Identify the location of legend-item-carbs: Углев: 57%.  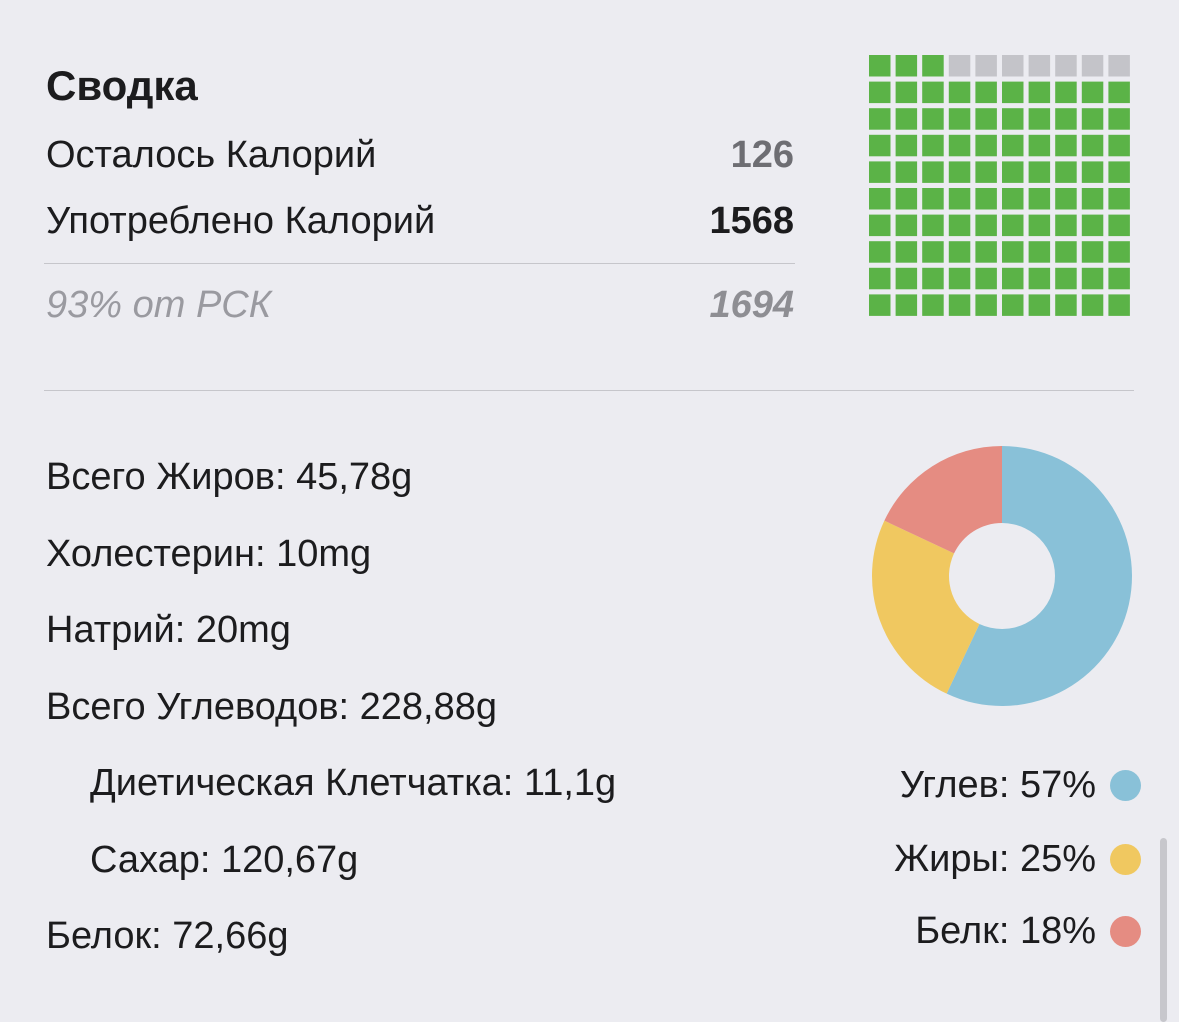
(1020, 785).